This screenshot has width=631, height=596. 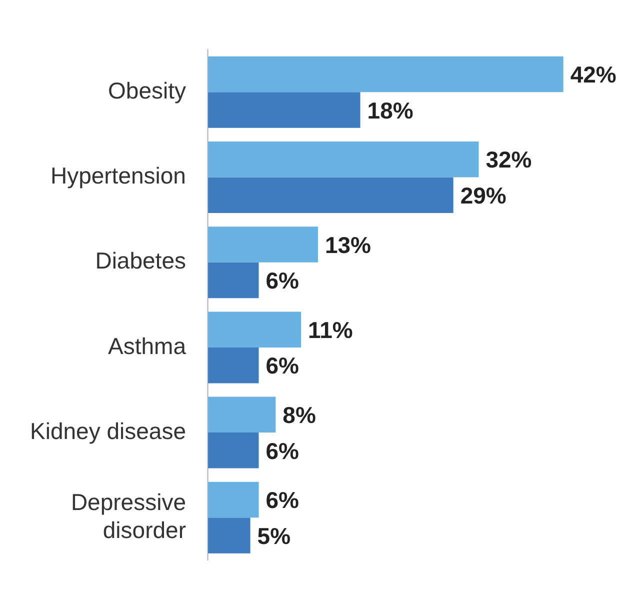 I want to click on y-tick-label: Obesity, so click(x=147, y=90).